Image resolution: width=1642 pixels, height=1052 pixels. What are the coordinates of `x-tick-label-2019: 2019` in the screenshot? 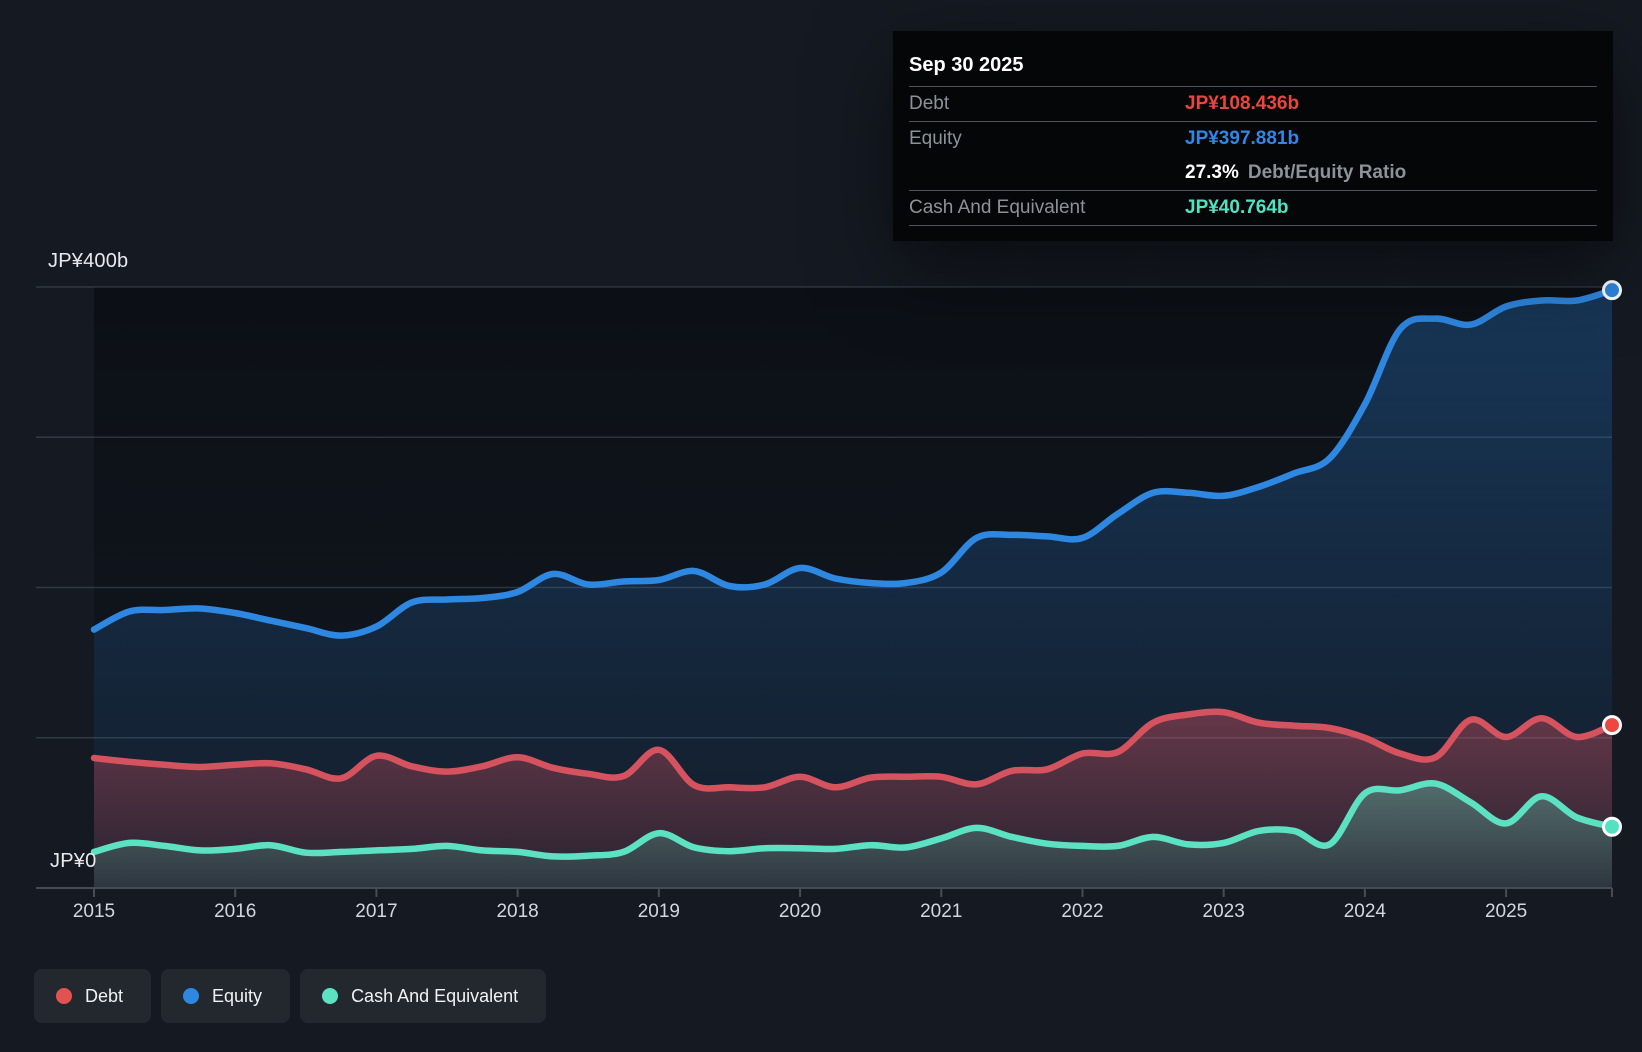 It's located at (658, 911).